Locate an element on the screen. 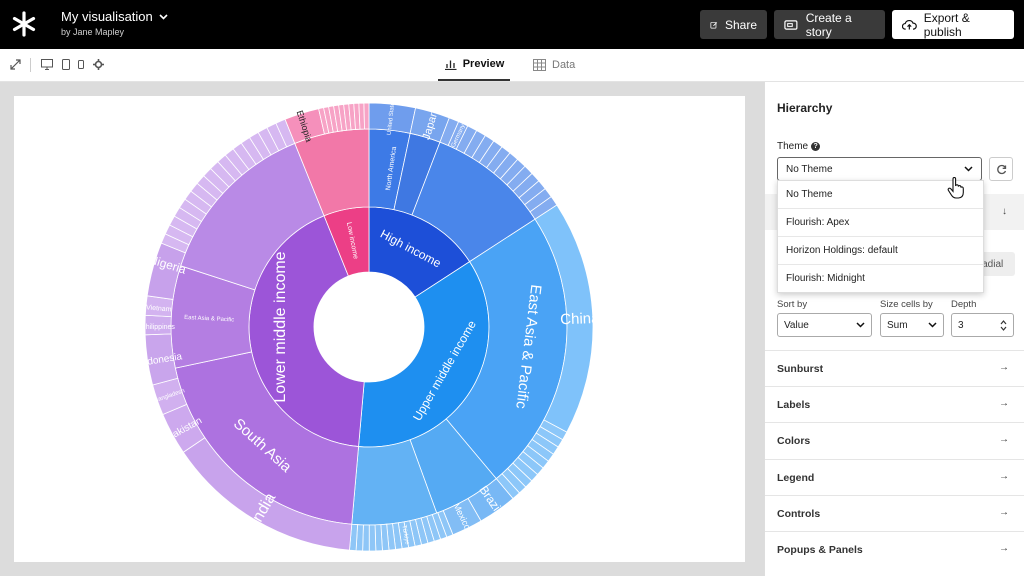  theme-select-value: No Theme is located at coordinates (809, 169).